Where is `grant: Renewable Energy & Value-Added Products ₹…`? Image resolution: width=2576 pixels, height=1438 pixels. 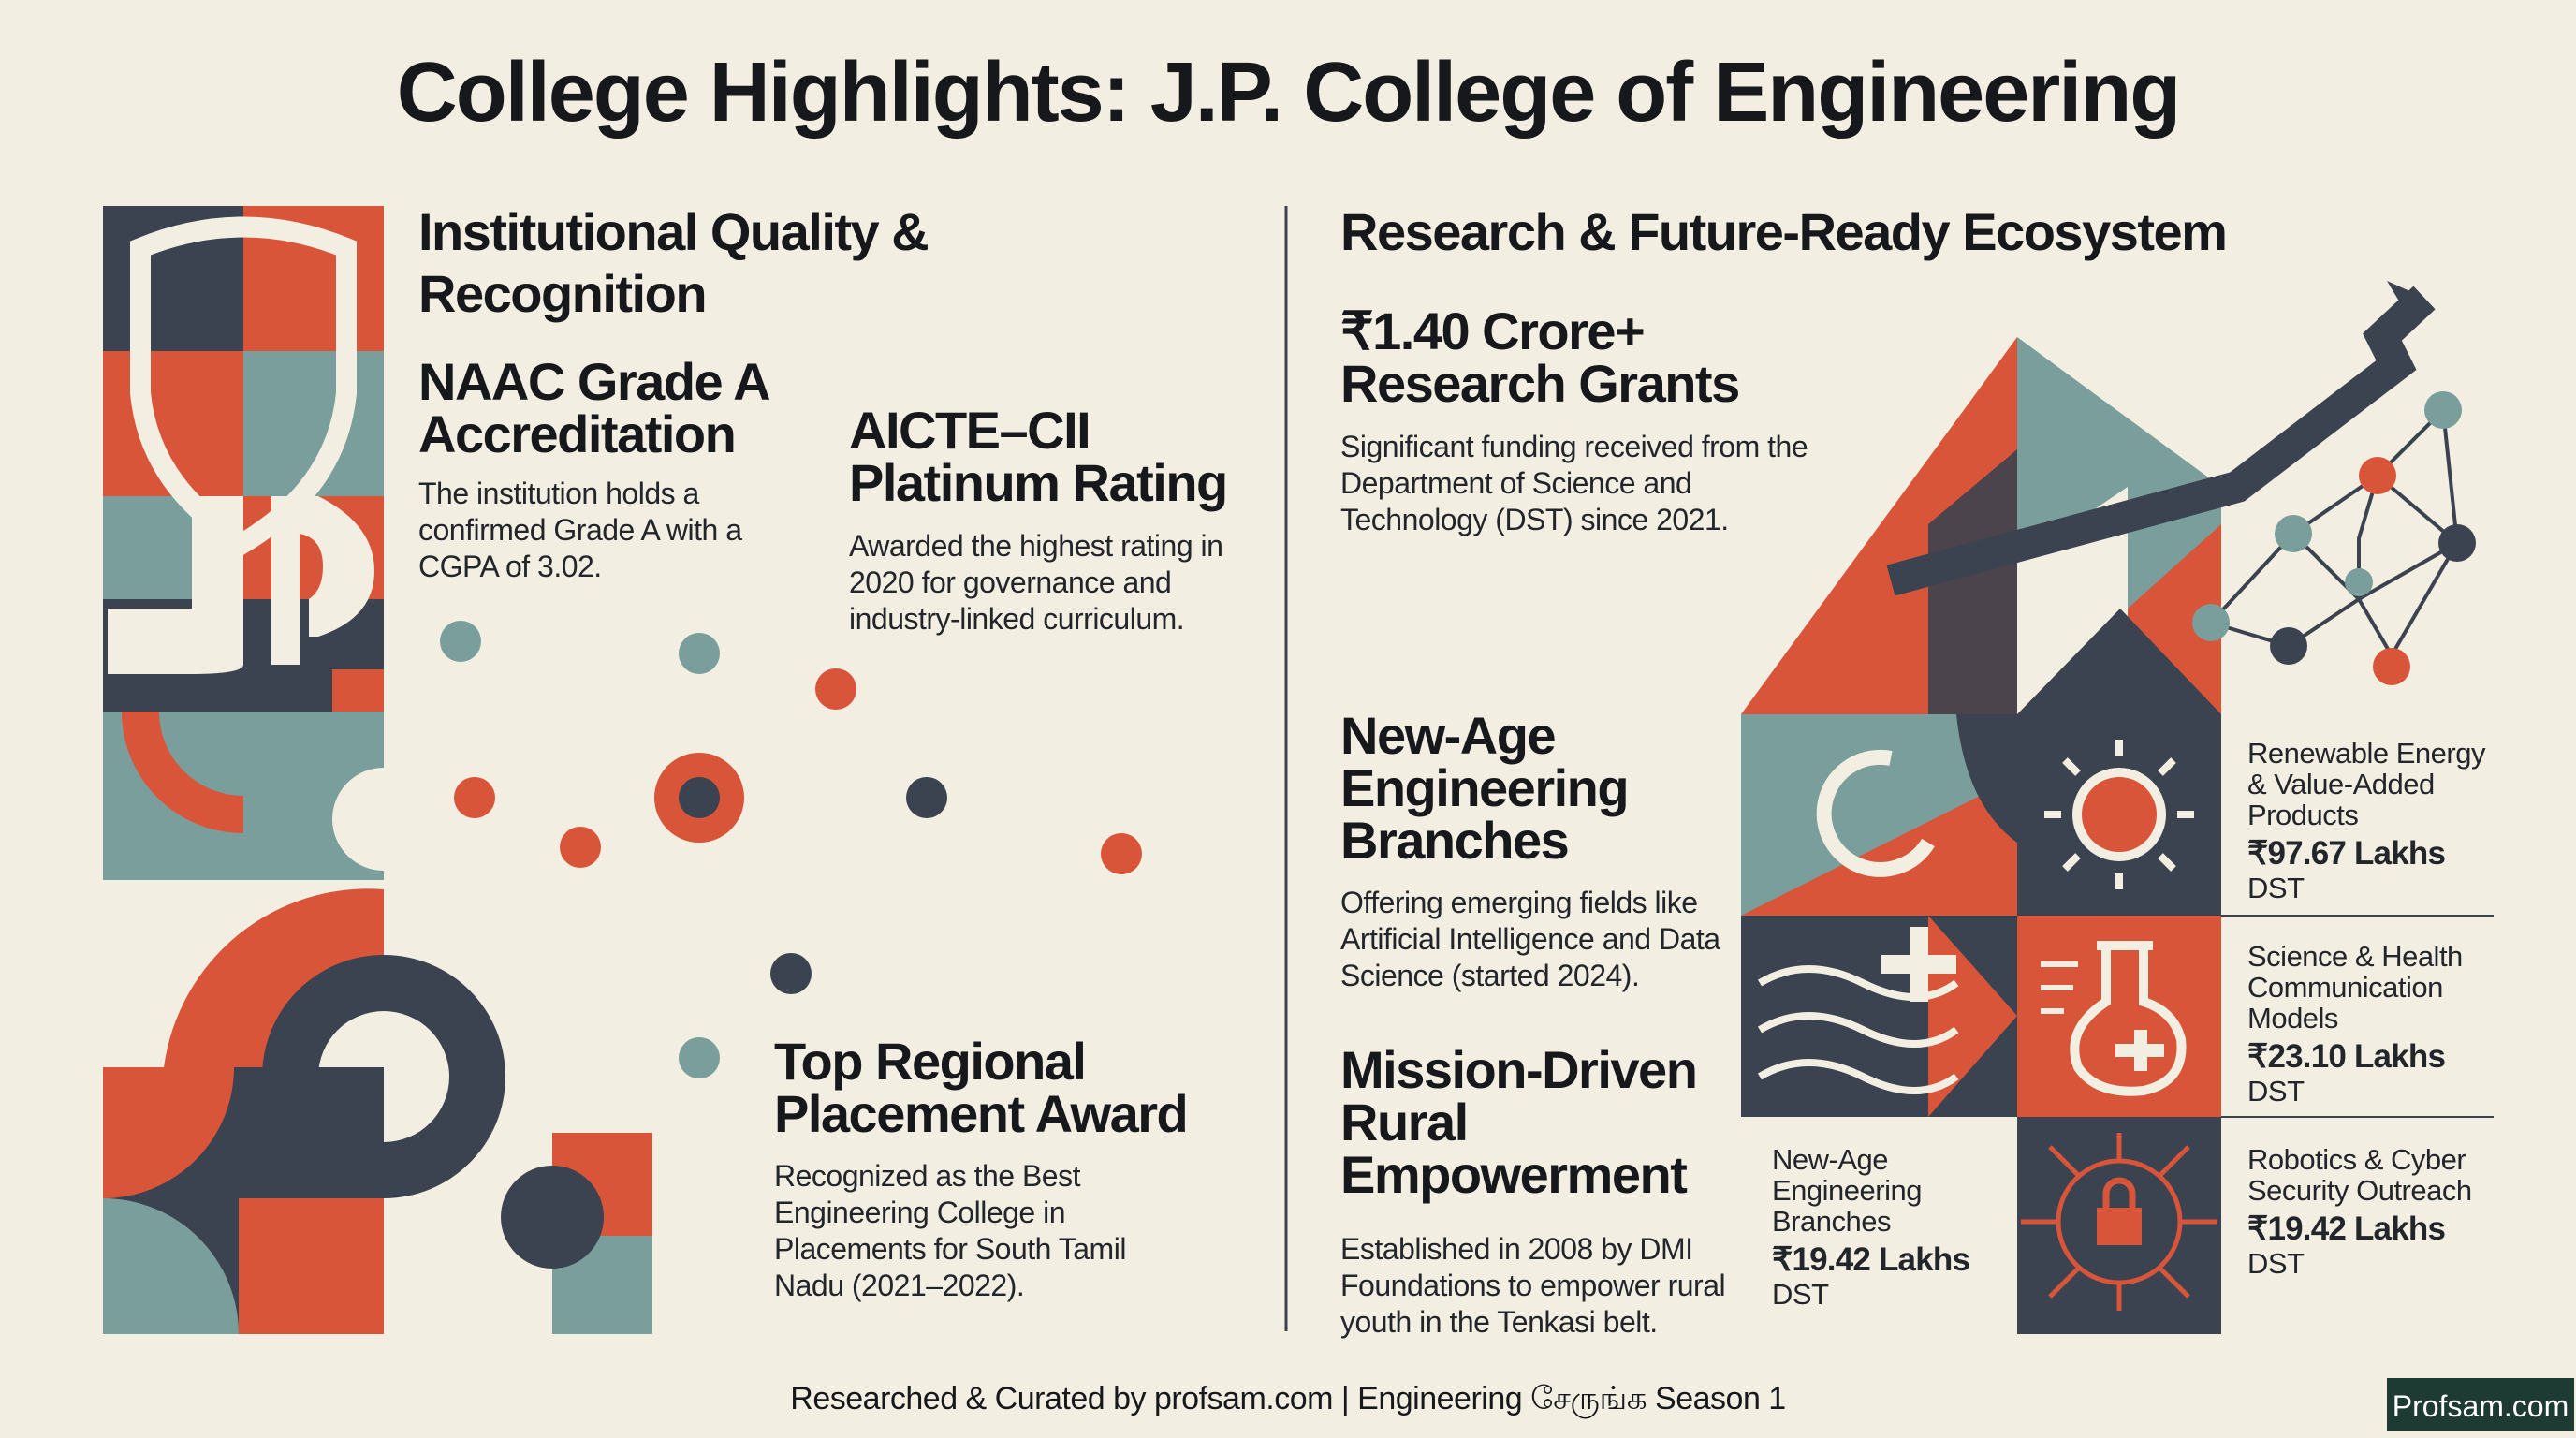
grant: Renewable Energy & Value-Added Products ₹… is located at coordinates (2373, 820).